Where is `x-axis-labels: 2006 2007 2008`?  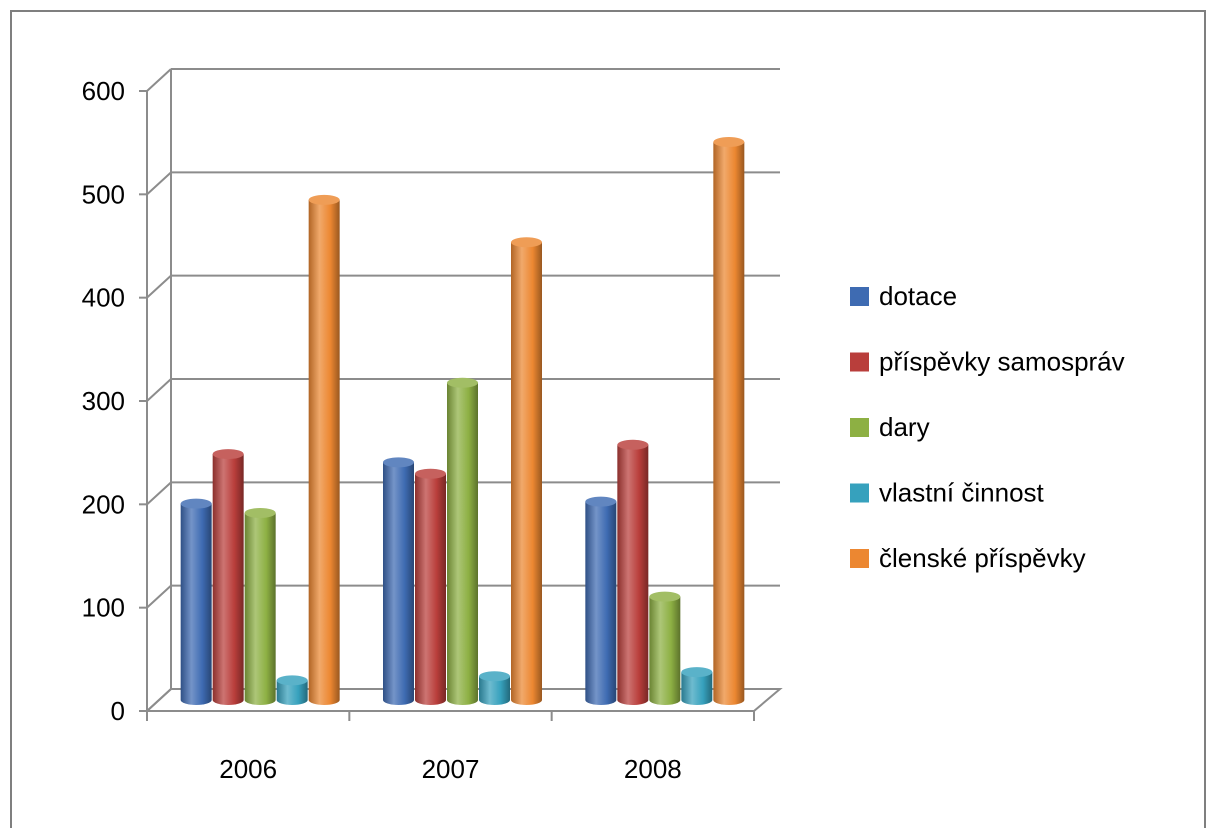 x-axis-labels: 2006 2007 2008 is located at coordinates (450, 769).